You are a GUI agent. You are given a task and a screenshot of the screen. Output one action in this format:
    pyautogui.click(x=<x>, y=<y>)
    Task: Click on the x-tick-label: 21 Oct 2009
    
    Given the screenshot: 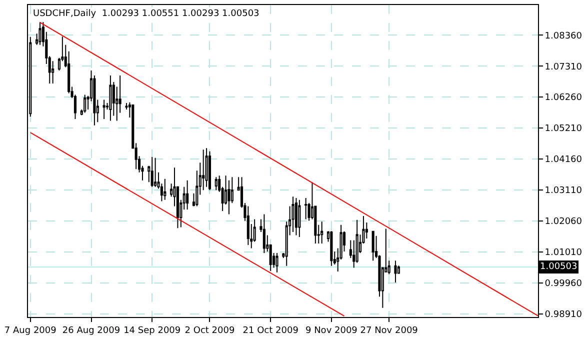 What is the action you would take?
    pyautogui.click(x=270, y=331)
    